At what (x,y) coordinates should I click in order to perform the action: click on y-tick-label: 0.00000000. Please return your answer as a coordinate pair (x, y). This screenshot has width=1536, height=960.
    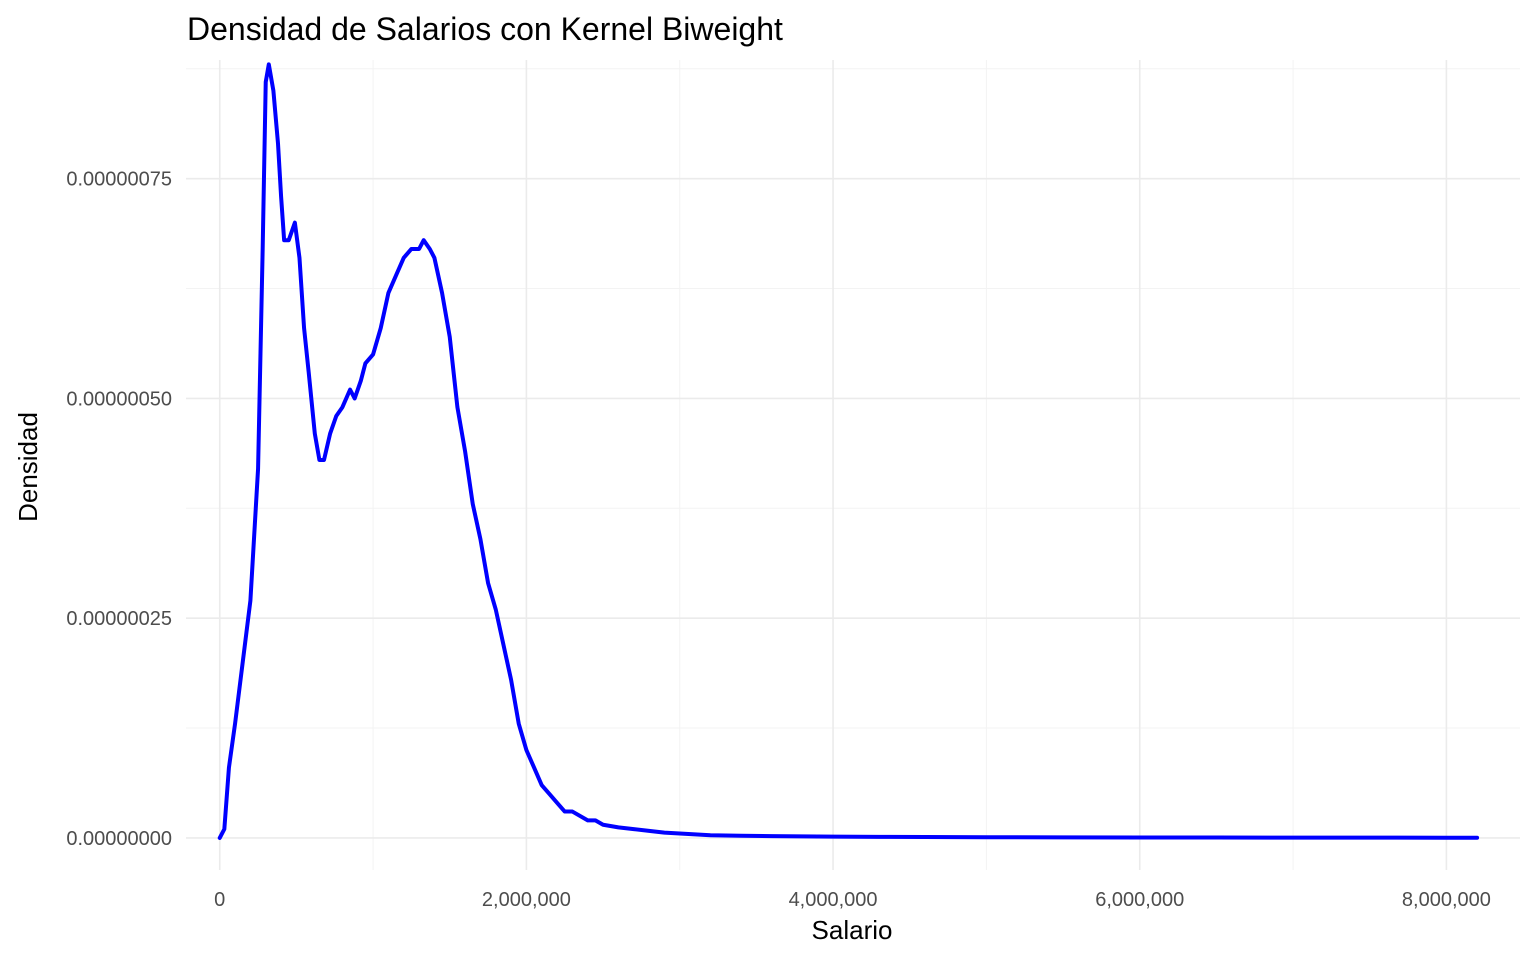
    Looking at the image, I should click on (119, 839).